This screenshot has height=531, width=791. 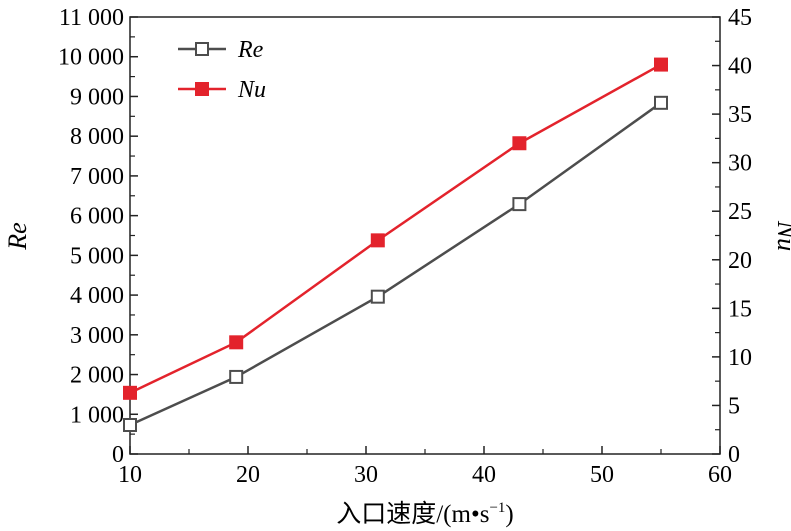 I want to click on x-tick-label: 40, so click(x=484, y=475).